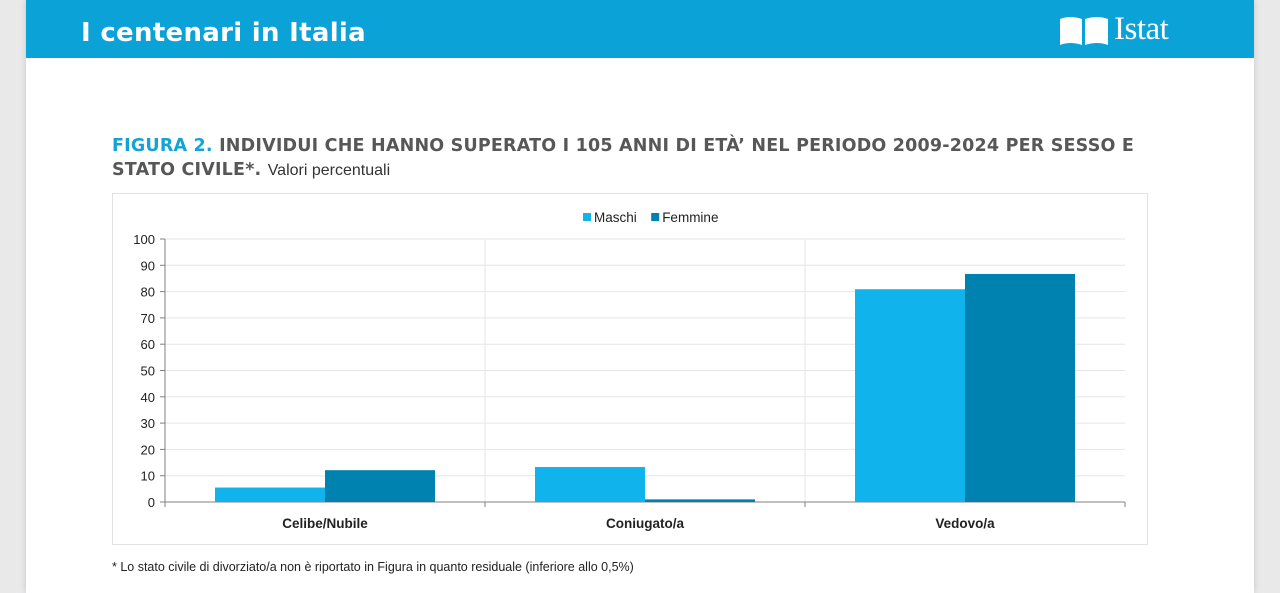  I want to click on legend-label: Maschi, so click(615, 217).